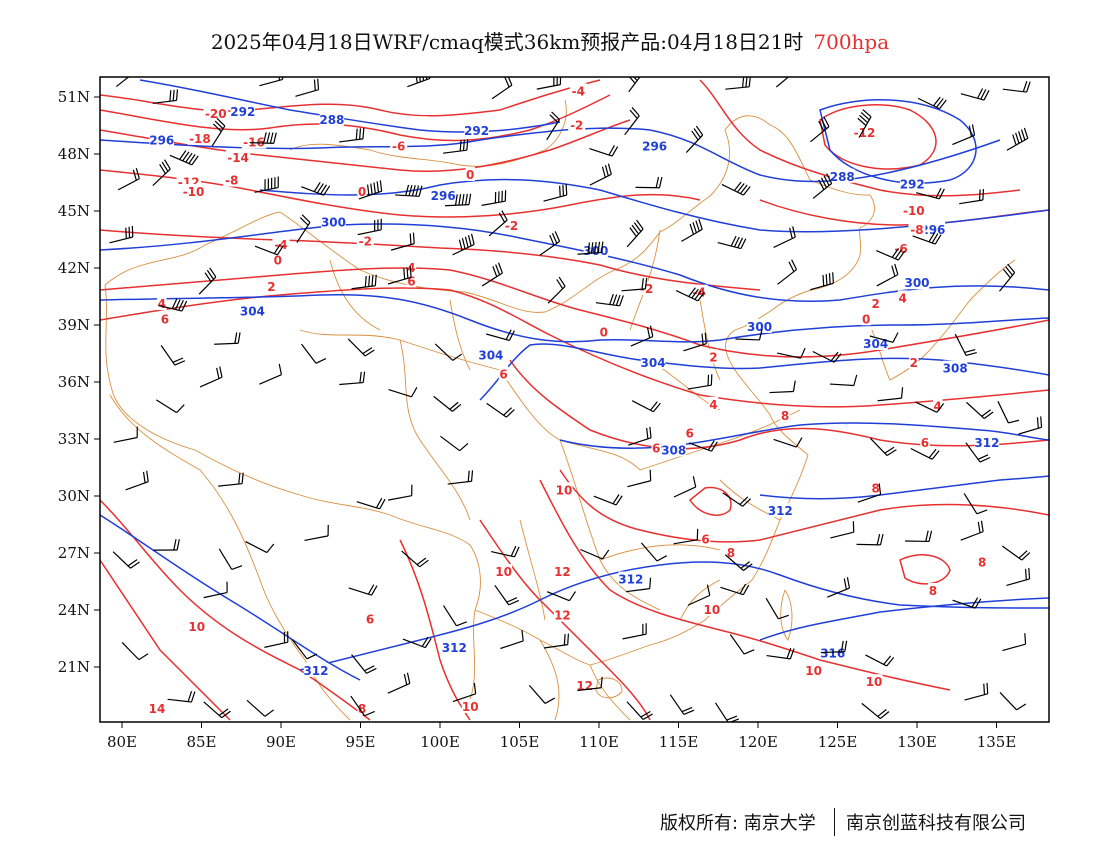 Image resolution: width=1100 pixels, height=850 pixels. What do you see at coordinates (398, 146) in the screenshot?
I see `temp-label: -6` at bounding box center [398, 146].